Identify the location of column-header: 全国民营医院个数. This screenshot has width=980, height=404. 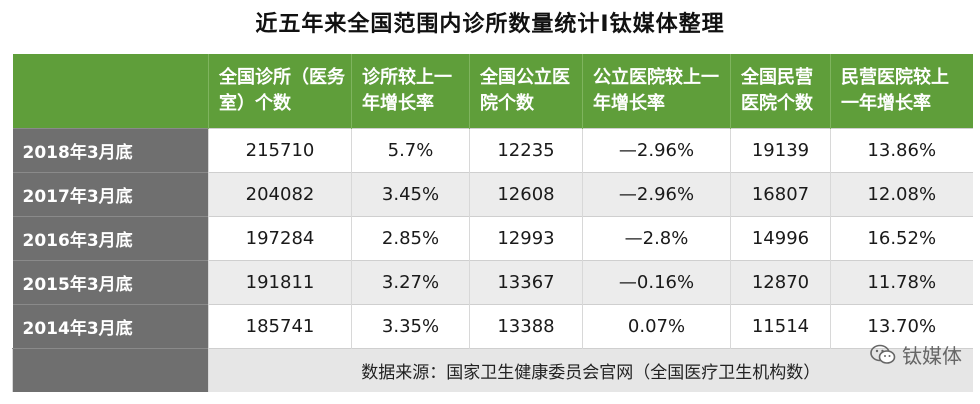
(780, 91).